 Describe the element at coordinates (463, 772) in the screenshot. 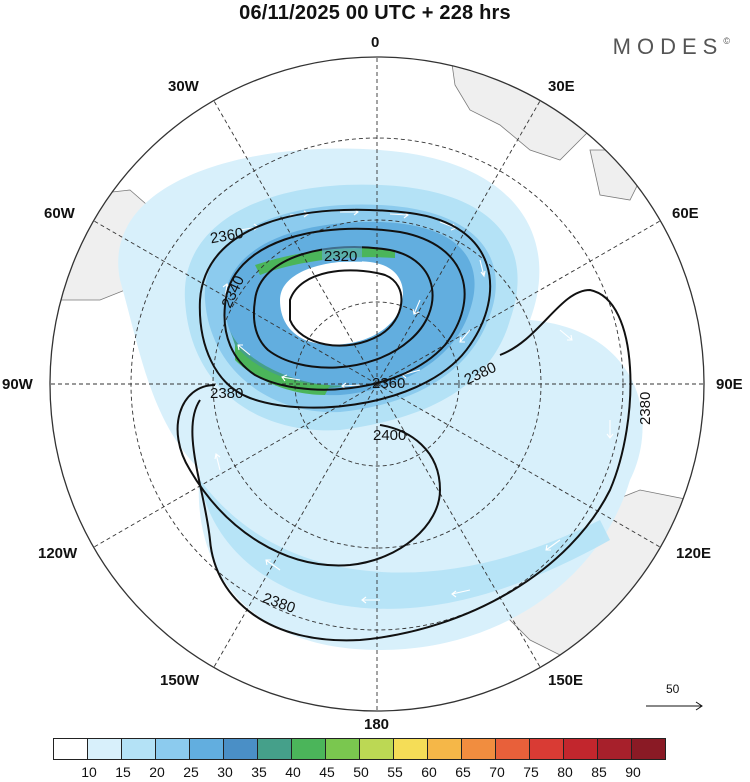

I see `colorbar-tick-label: 65` at that location.